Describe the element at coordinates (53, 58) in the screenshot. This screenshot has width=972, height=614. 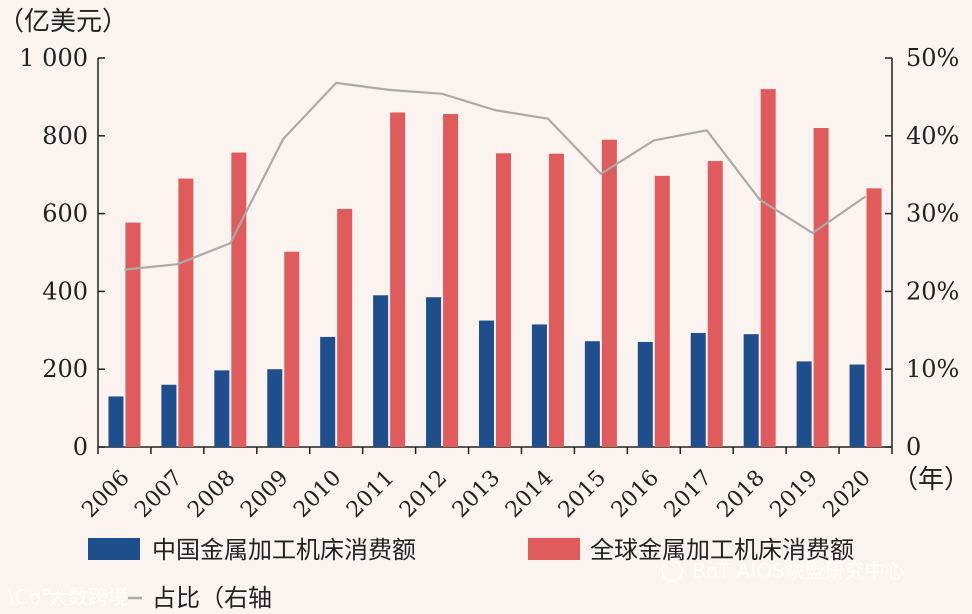
I see `left-tick-label: 1 000` at that location.